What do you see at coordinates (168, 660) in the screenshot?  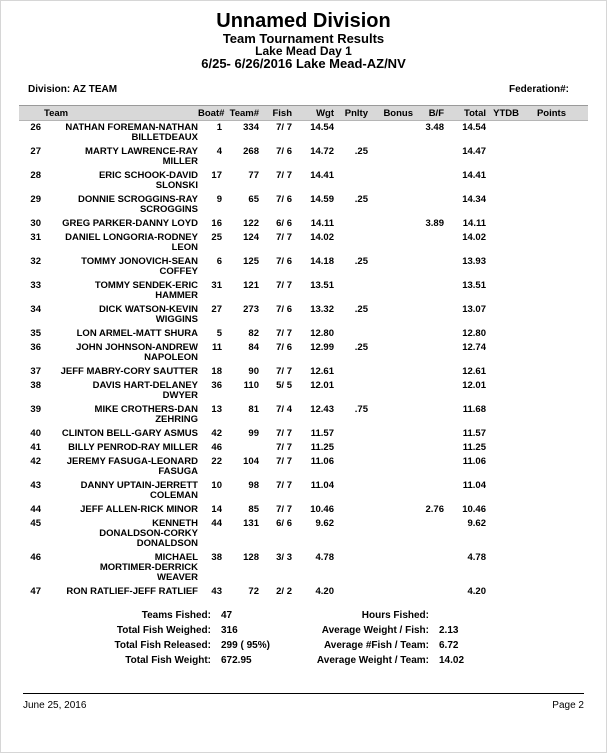 I see `total-fish-weight-label: Total Fish Weight:` at bounding box center [168, 660].